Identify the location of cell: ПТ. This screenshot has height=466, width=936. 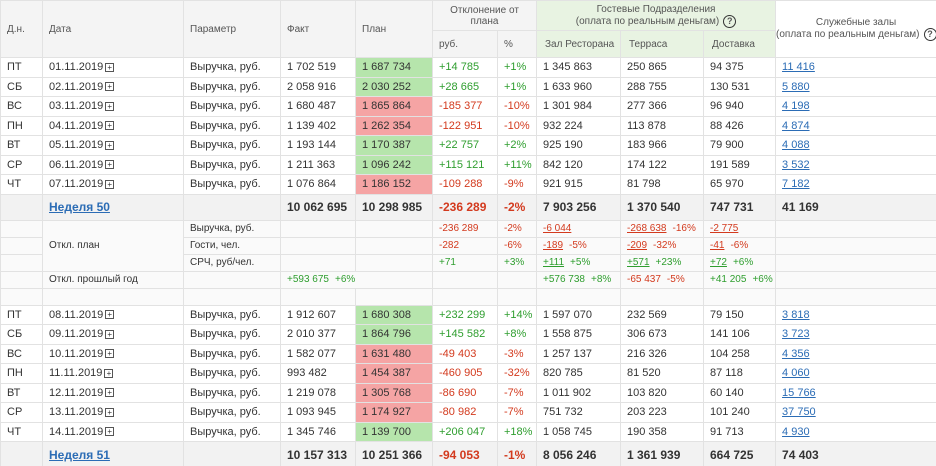
(21, 314).